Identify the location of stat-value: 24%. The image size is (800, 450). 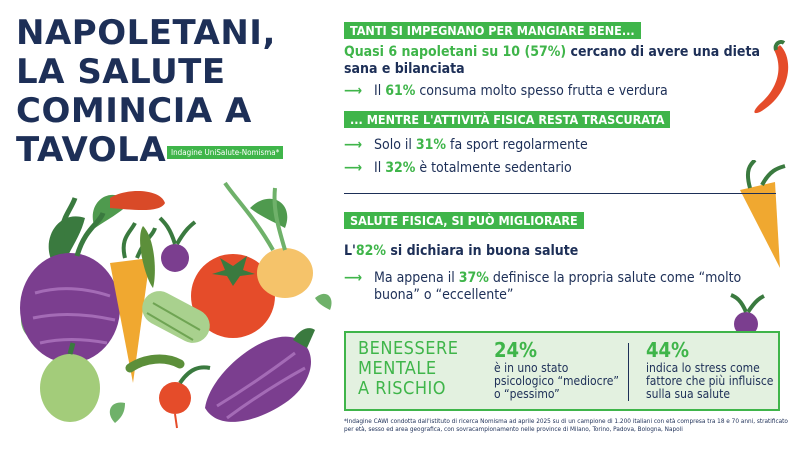
(516, 350).